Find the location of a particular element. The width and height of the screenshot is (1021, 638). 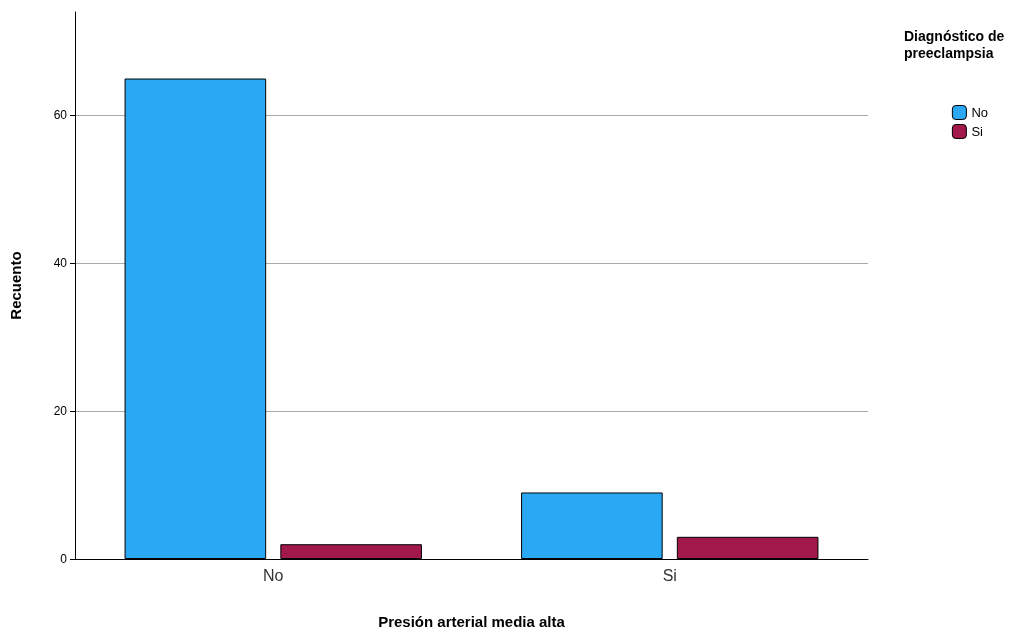

legend-label: No is located at coordinates (980, 112).